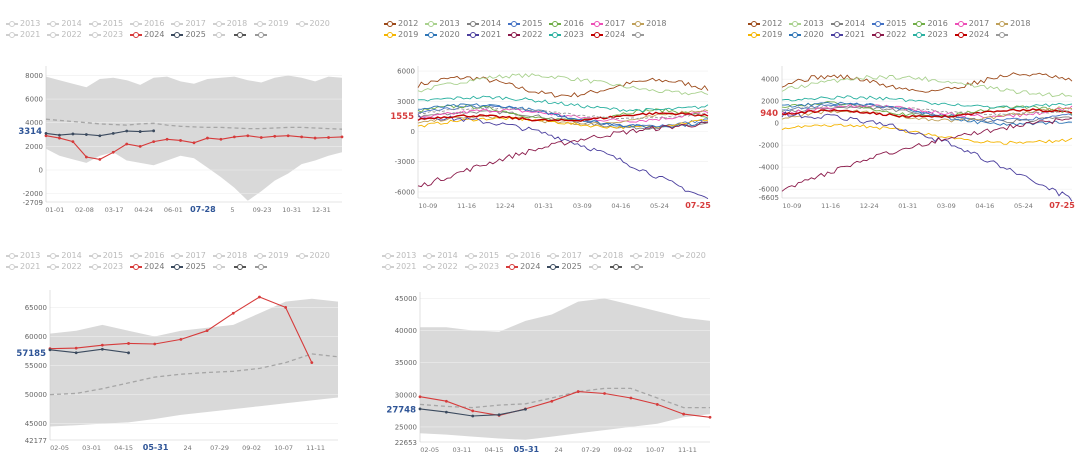  I want to click on data-point-2025, so click(446, 412).